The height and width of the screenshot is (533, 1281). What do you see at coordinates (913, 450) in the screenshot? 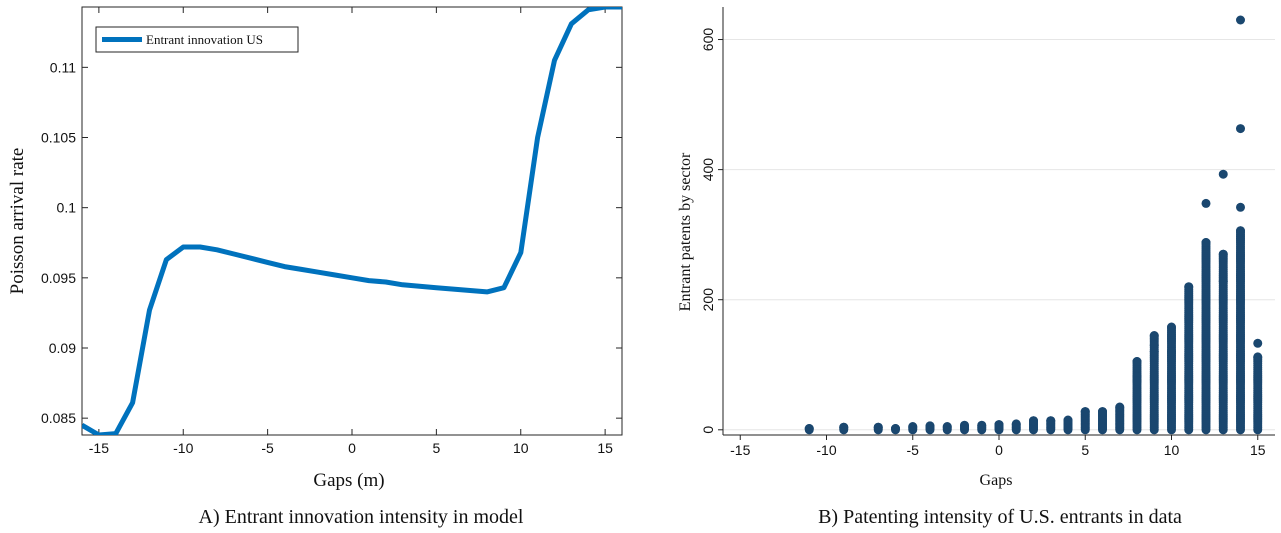
I see `right-x-tick-label: -5` at bounding box center [913, 450].